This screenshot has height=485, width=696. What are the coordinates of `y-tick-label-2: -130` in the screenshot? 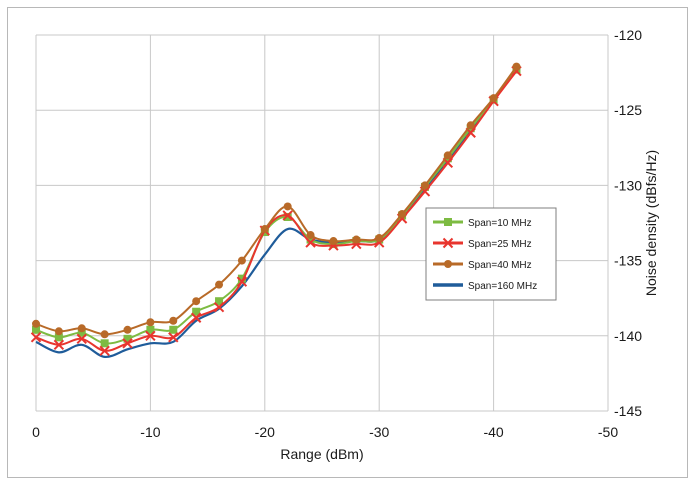 It's located at (628, 185).